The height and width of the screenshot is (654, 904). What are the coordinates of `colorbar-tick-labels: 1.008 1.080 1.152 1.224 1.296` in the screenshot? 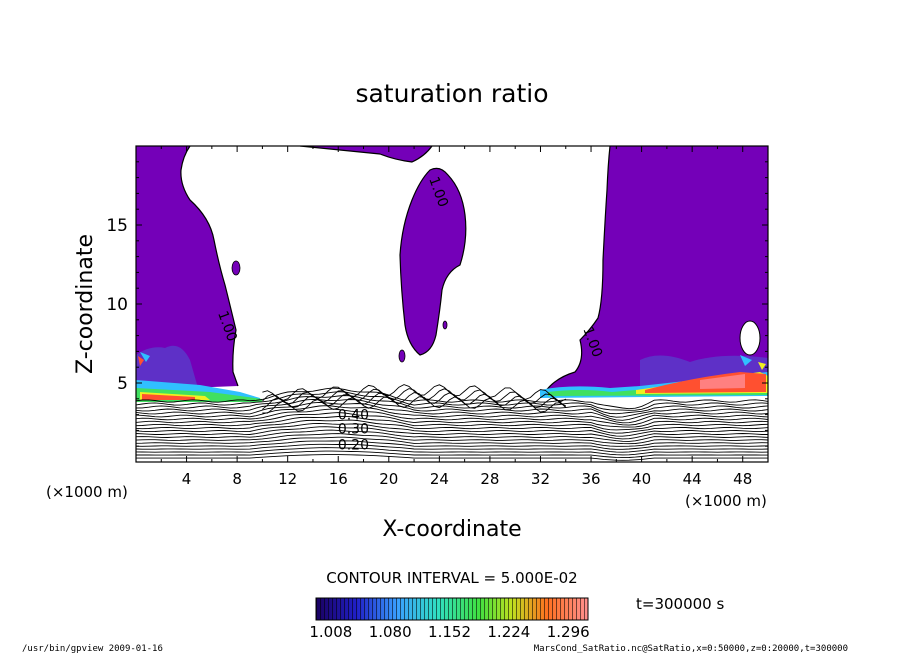 It's located at (449, 632).